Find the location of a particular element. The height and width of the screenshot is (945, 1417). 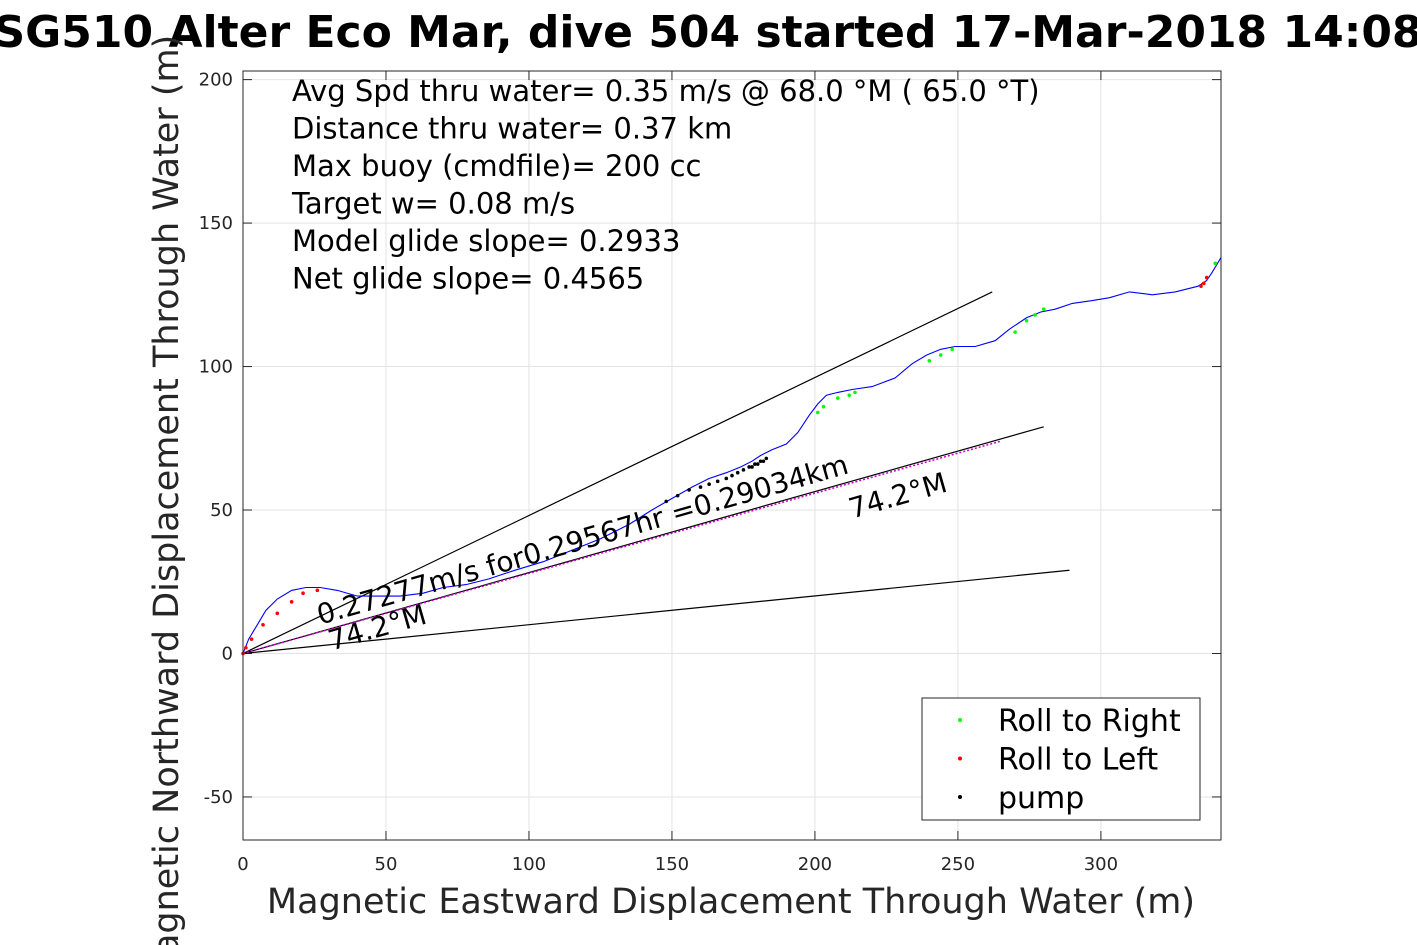

reference-line-middle is located at coordinates (643, 540).